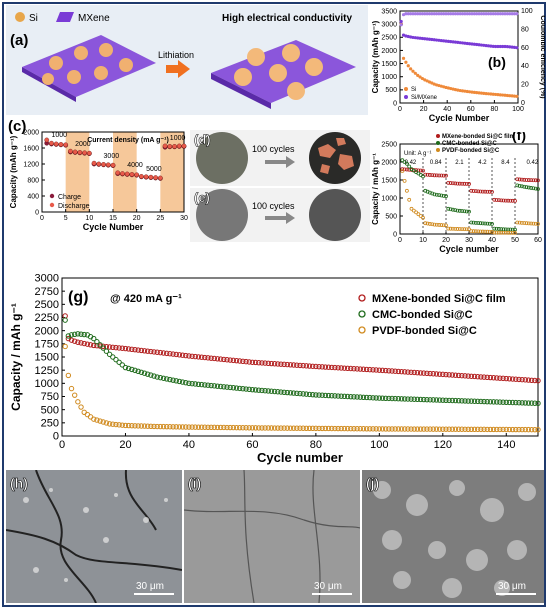 The image size is (550, 611). What do you see at coordinates (113, 218) in the screenshot?
I see `x-tick-label: 15` at bounding box center [113, 218].